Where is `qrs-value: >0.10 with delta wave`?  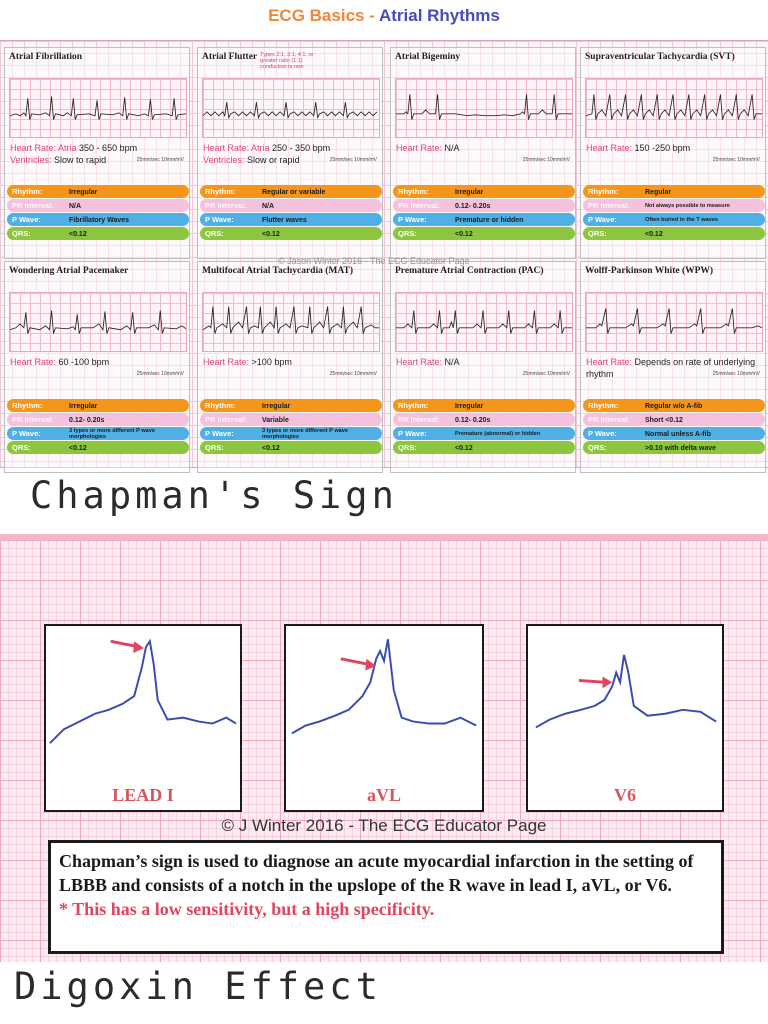 qrs-value: >0.10 with delta wave is located at coordinates (681, 448).